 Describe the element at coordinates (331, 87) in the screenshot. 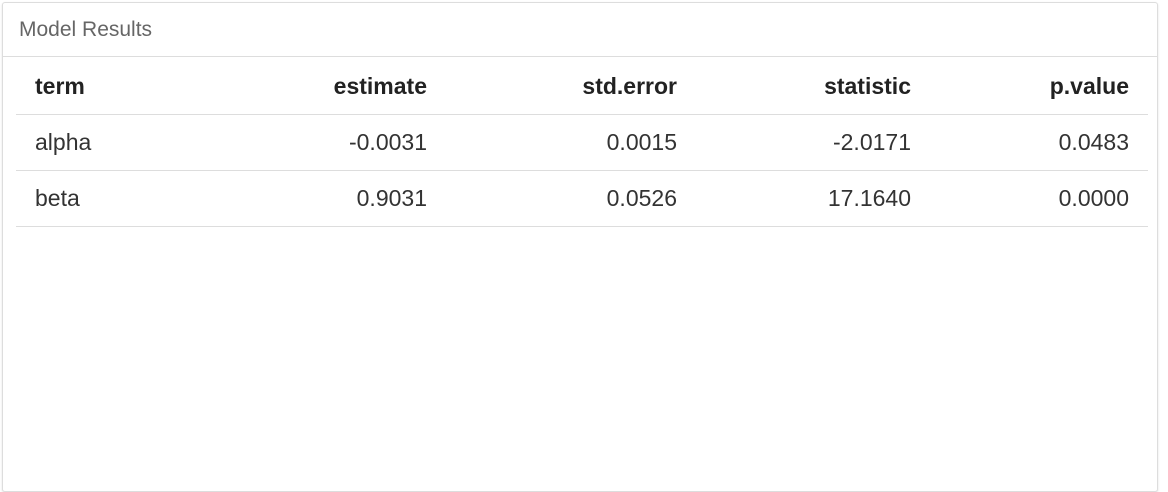

I see `column-header-estimate: estimate` at that location.